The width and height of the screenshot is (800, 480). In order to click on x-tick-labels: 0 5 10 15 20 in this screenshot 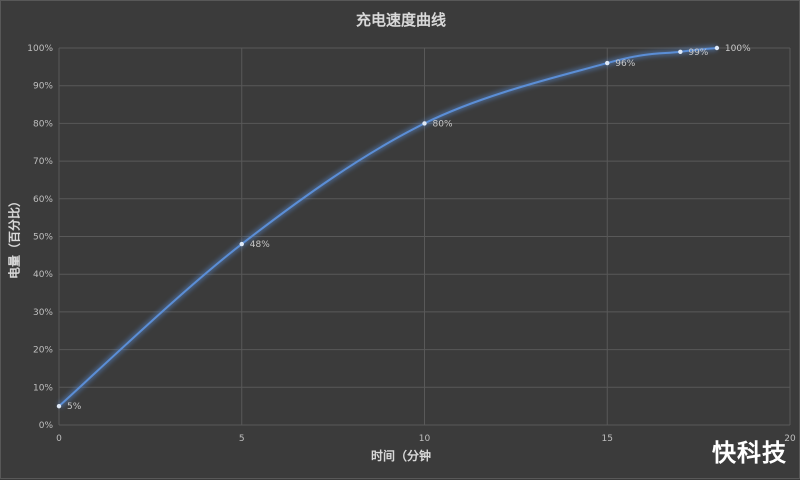, I will do `click(426, 439)`.